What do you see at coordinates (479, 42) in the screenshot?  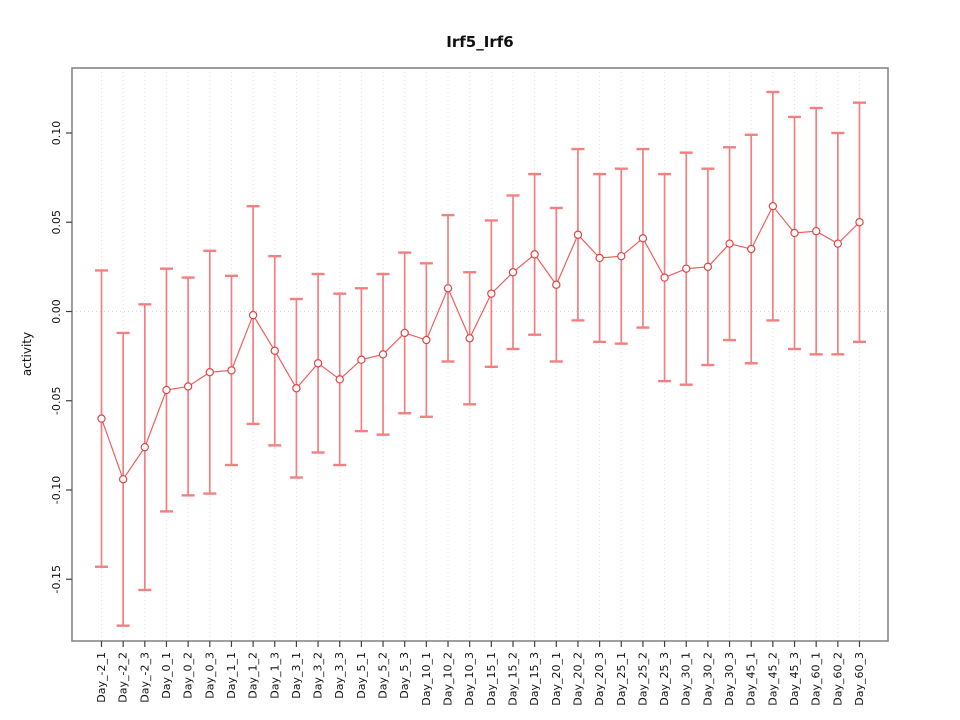 I see `chart-title: Irf5_Irf6` at bounding box center [479, 42].